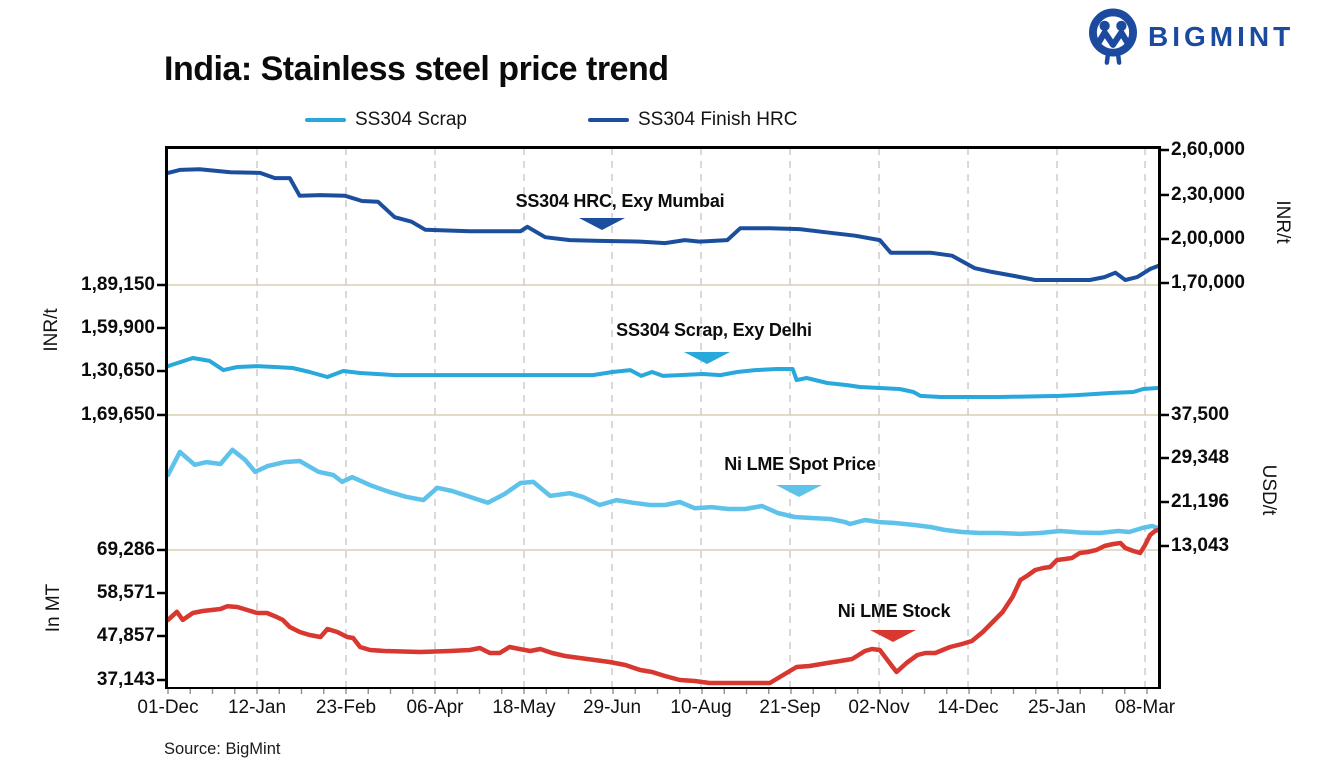 The image size is (1338, 772). I want to click on bottom-axis-spine, so click(663, 688).